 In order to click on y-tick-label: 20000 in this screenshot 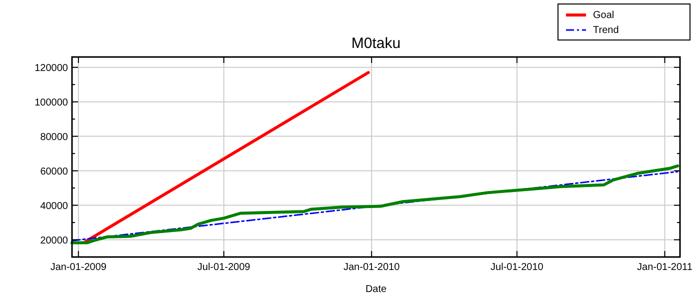, I will do `click(54, 240)`.